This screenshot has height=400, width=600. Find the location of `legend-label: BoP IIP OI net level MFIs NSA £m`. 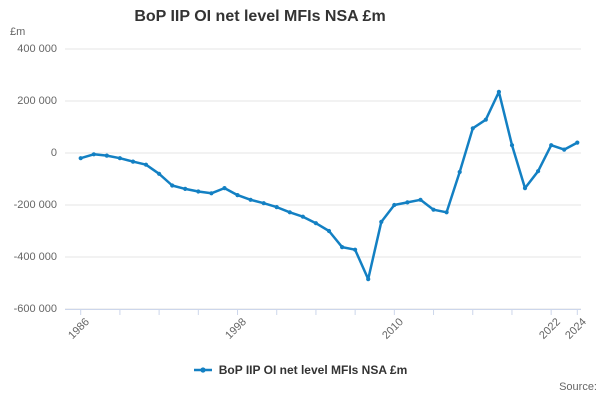

legend-label: BoP IIP OI net level MFIs NSA £m is located at coordinates (313, 370).